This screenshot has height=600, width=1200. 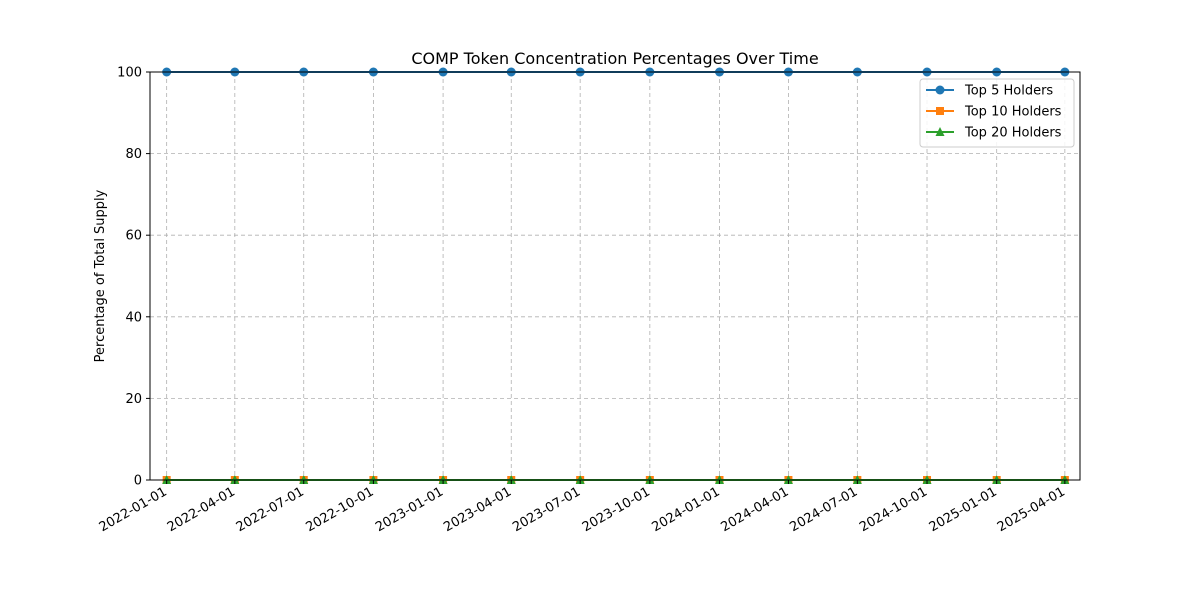 I want to click on x-tick-label: 2022-04-01, so click(x=201, y=509).